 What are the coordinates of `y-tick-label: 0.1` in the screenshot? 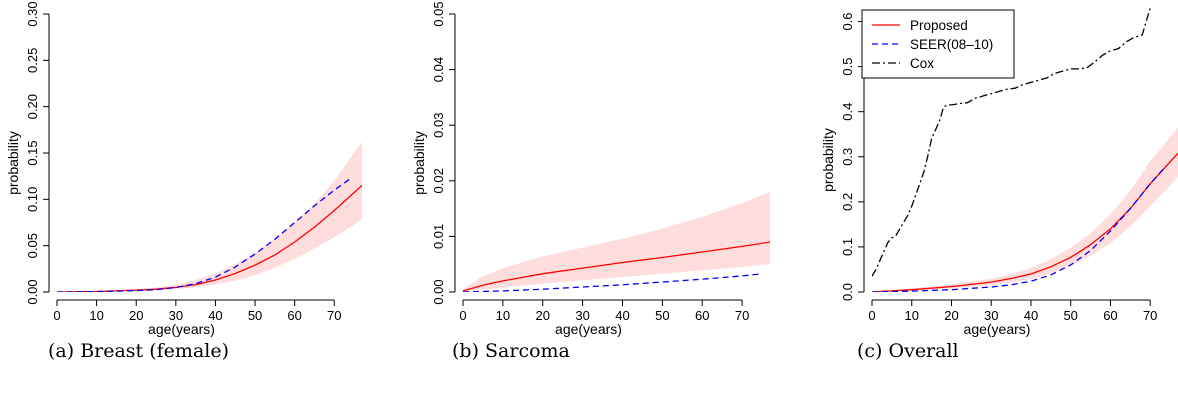 It's located at (847, 247).